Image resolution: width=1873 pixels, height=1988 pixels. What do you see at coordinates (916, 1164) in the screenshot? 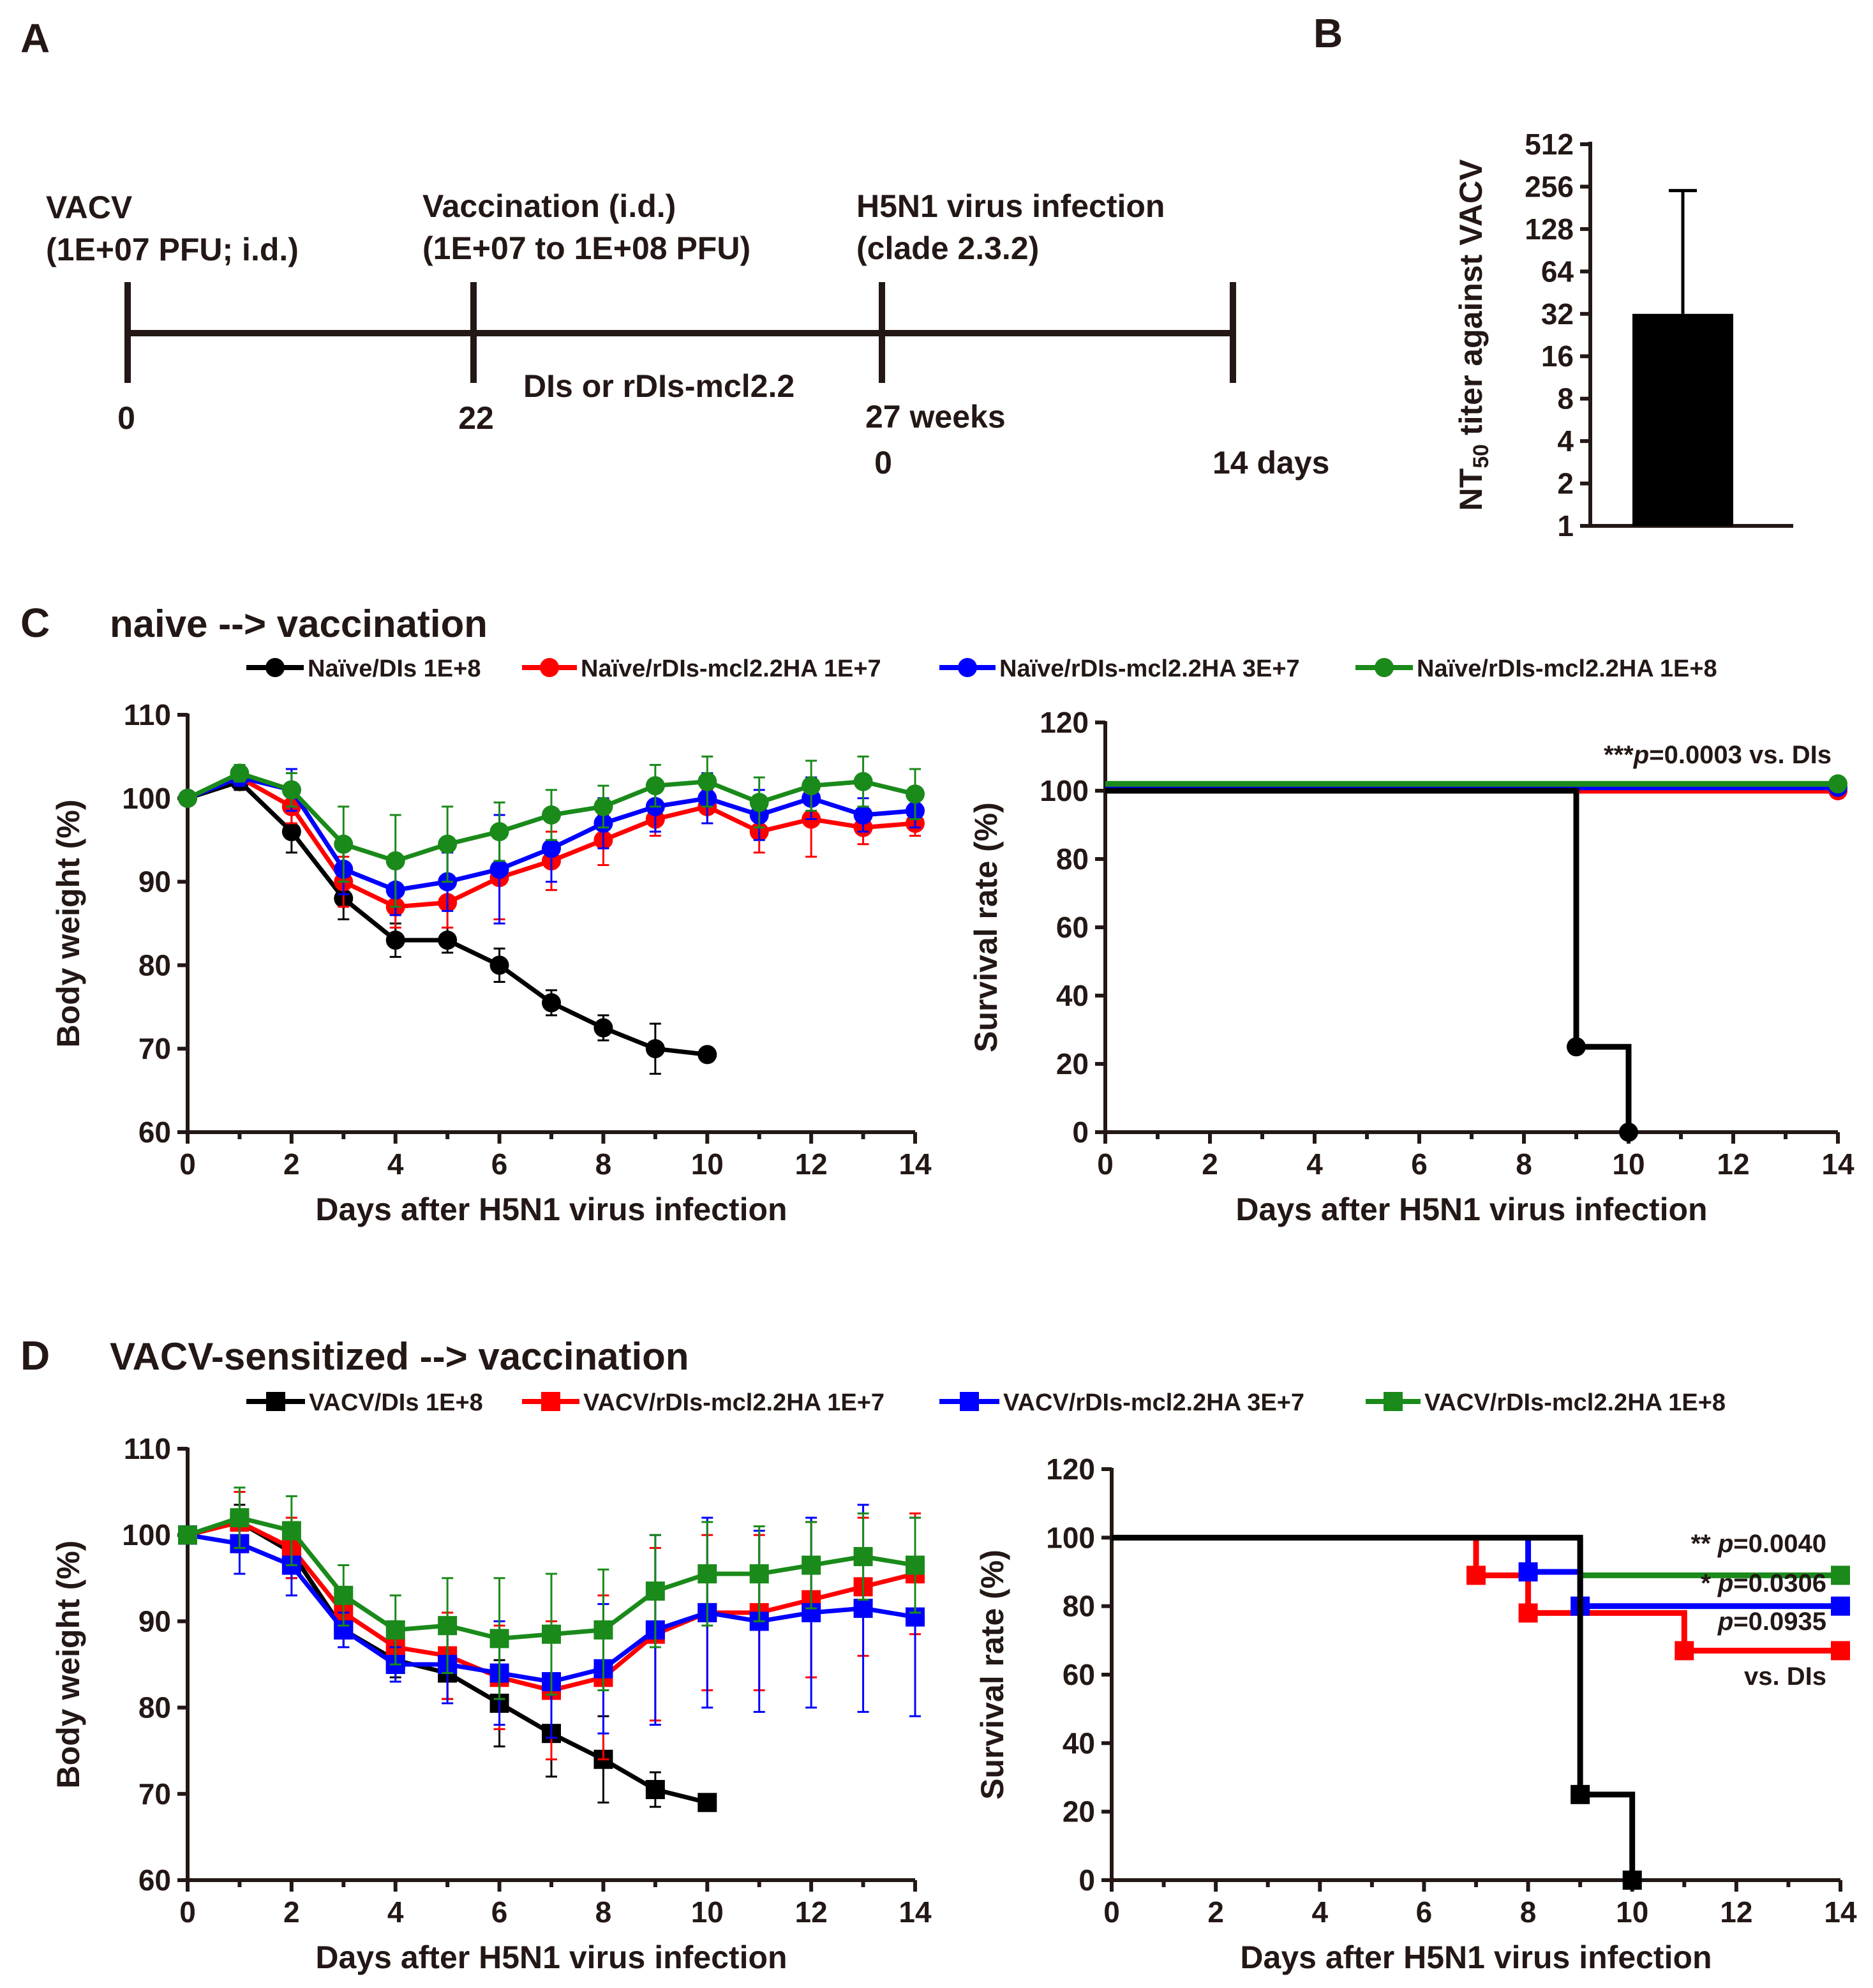
I see `c-weight-x-tick-label: 14` at bounding box center [916, 1164].